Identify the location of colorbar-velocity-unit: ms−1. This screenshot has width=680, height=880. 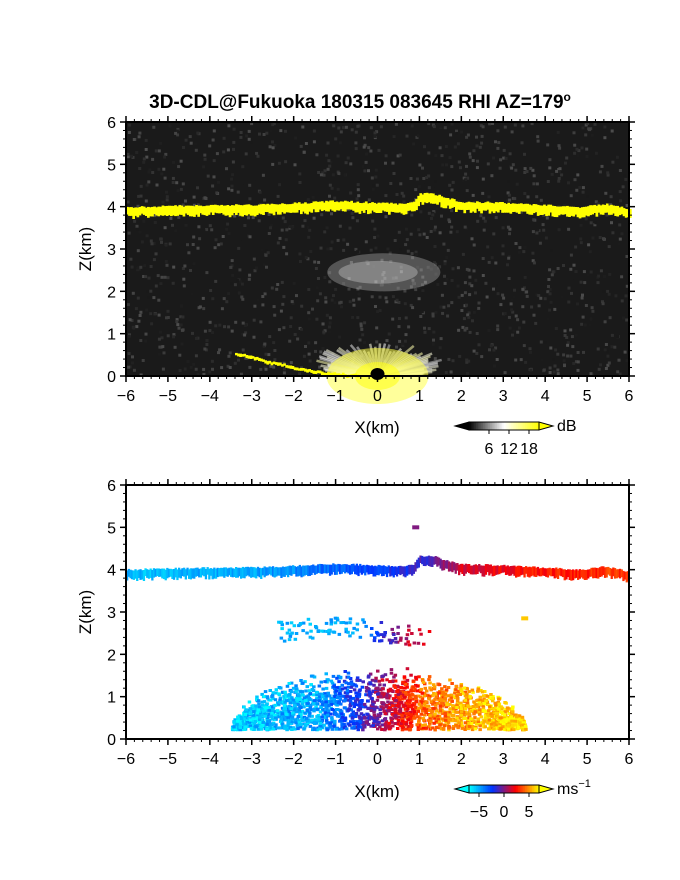
(574, 788).